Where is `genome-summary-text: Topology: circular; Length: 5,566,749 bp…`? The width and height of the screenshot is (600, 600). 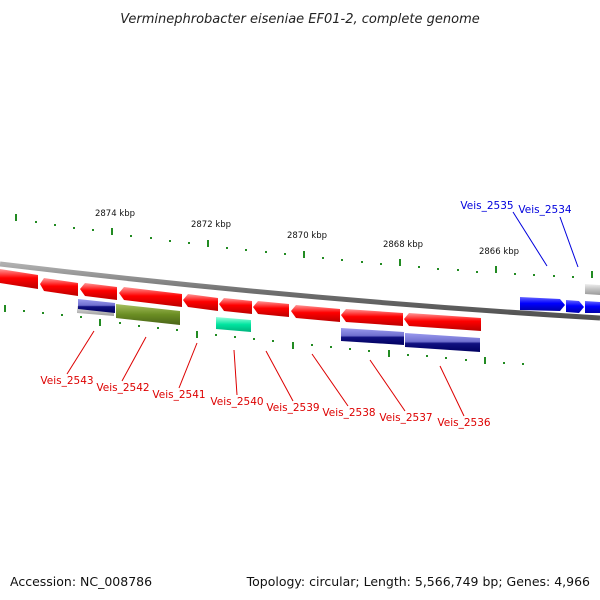 genome-summary-text: Topology: circular; Length: 5,566,749 bp… is located at coordinates (418, 581).